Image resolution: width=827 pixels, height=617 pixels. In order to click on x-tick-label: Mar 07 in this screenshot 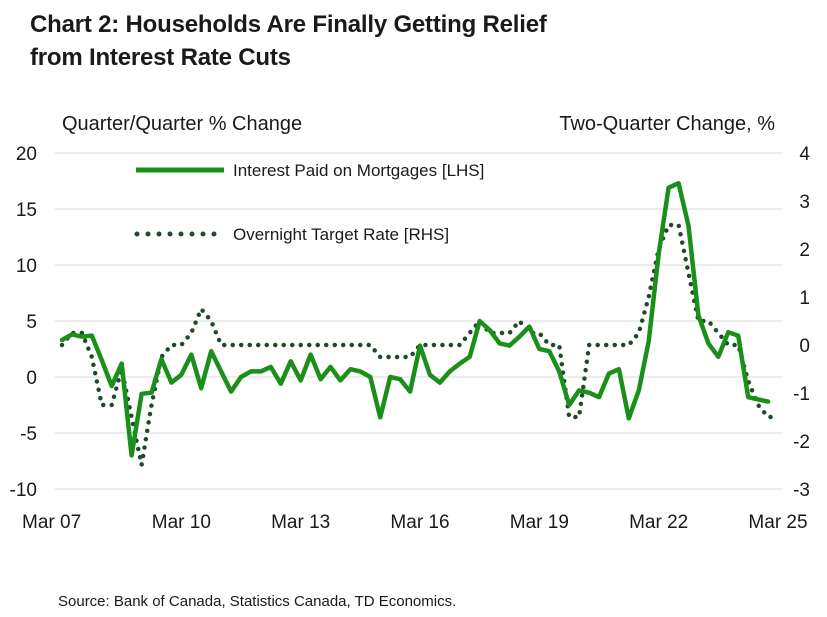, I will do `click(51, 522)`.